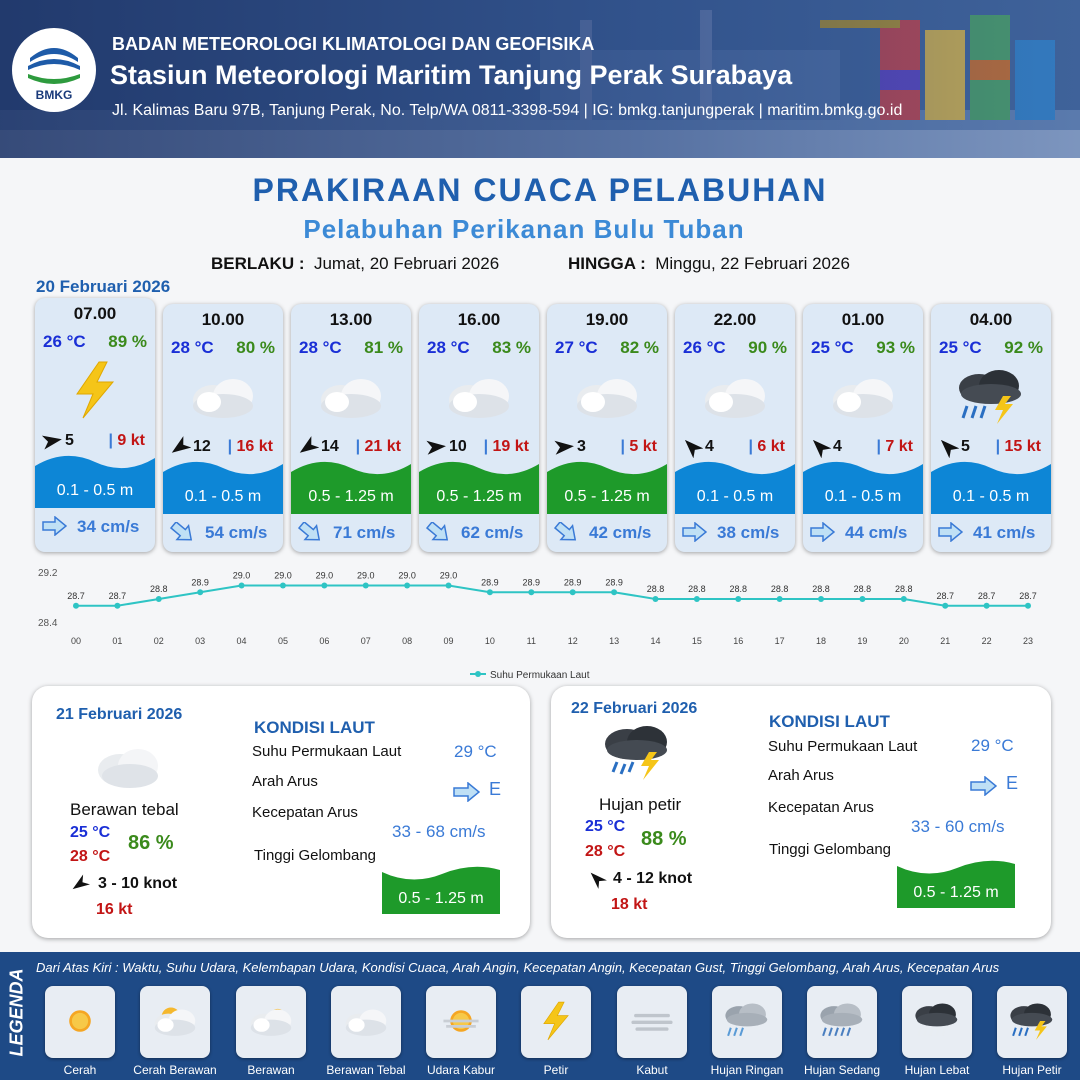 The image size is (1080, 1080). Describe the element at coordinates (458, 446) in the screenshot. I see `card-wind-speed: 10` at that location.